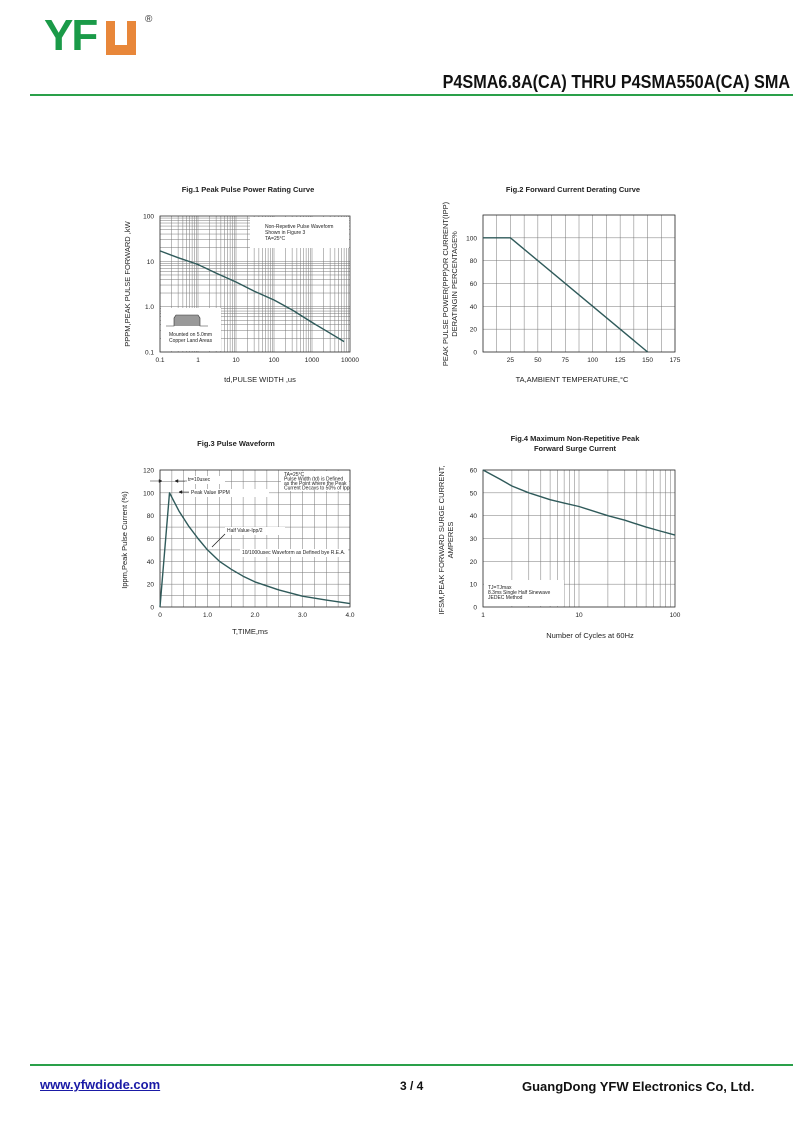  I want to click on chart-title-line1: Fig.4 Maximum Non-Repetitive Peak, so click(576, 438).